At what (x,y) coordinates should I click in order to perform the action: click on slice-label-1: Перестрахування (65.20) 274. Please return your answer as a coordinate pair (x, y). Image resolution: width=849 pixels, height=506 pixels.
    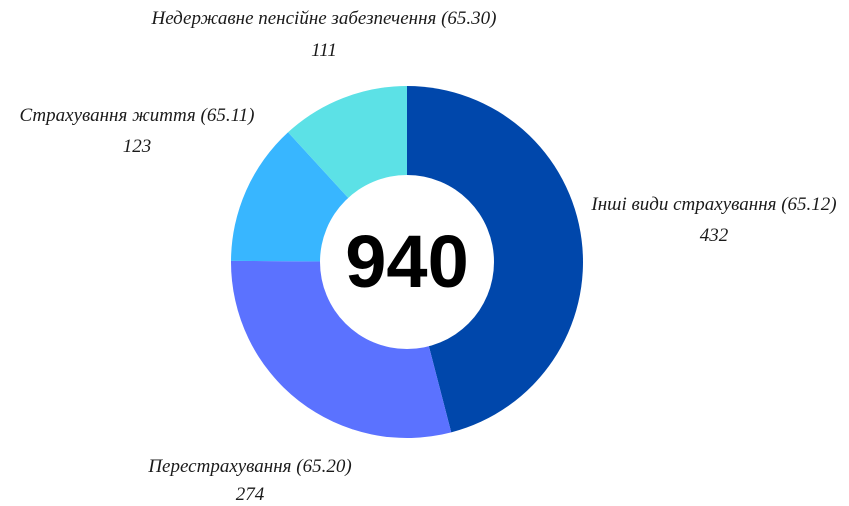
    Looking at the image, I should click on (249, 480).